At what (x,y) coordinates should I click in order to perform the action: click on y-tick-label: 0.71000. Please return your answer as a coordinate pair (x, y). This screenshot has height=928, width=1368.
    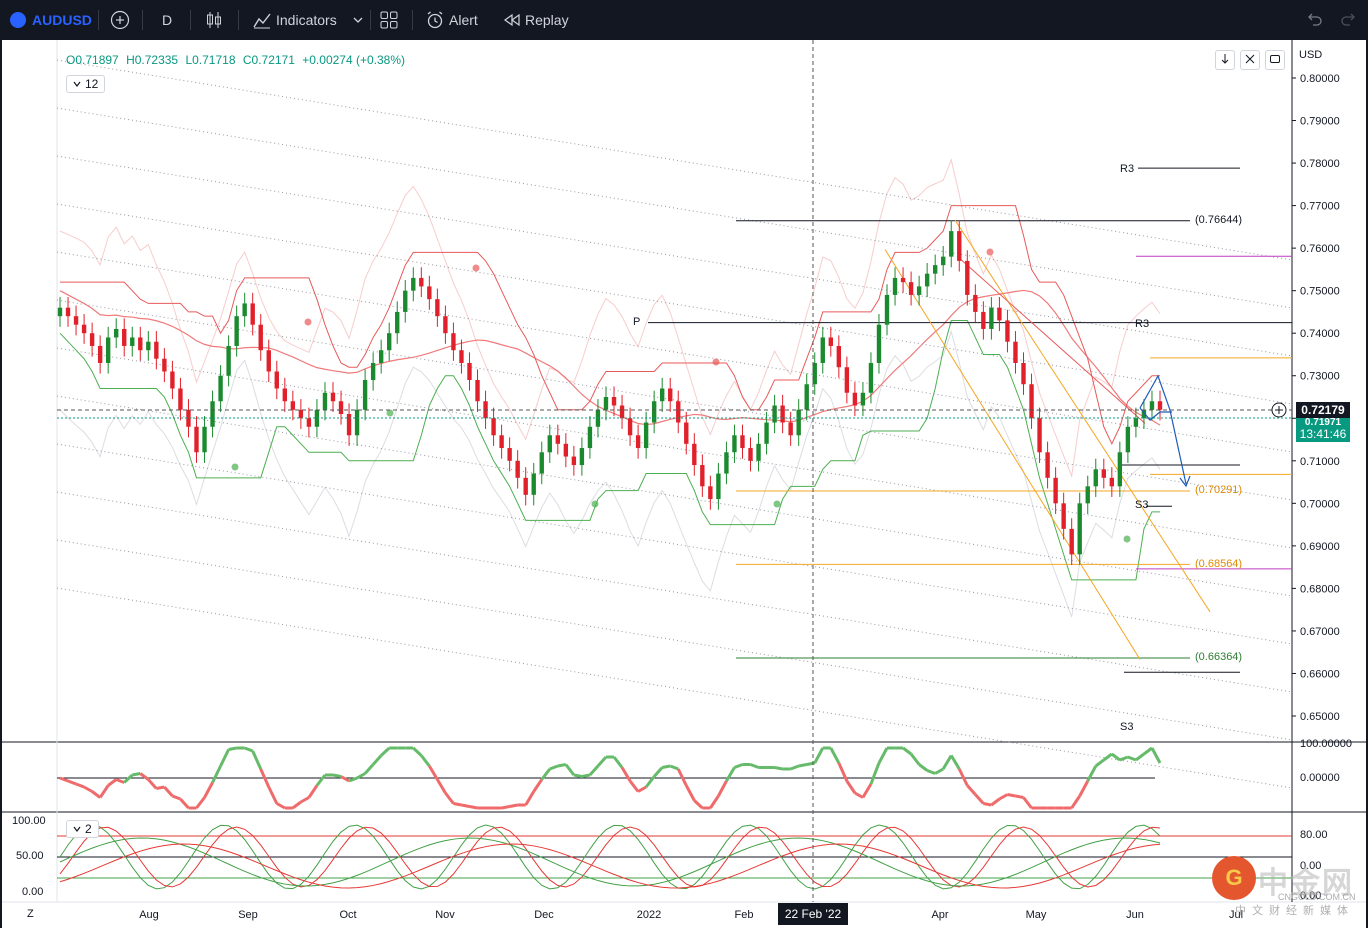
    Looking at the image, I should click on (1320, 462).